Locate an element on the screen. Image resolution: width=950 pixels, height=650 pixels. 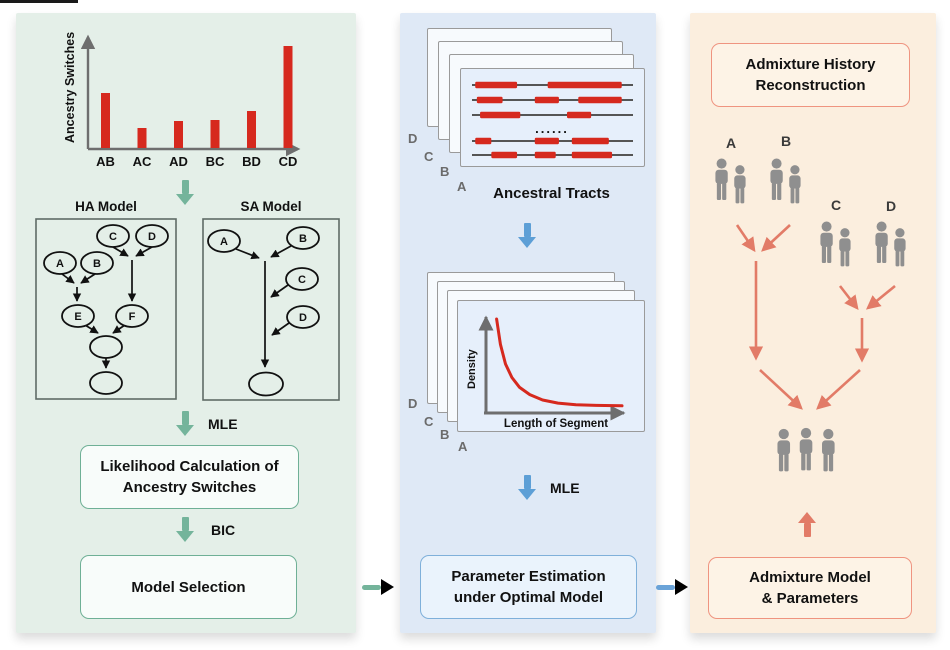
population-label-d: D is located at coordinates (891, 206).